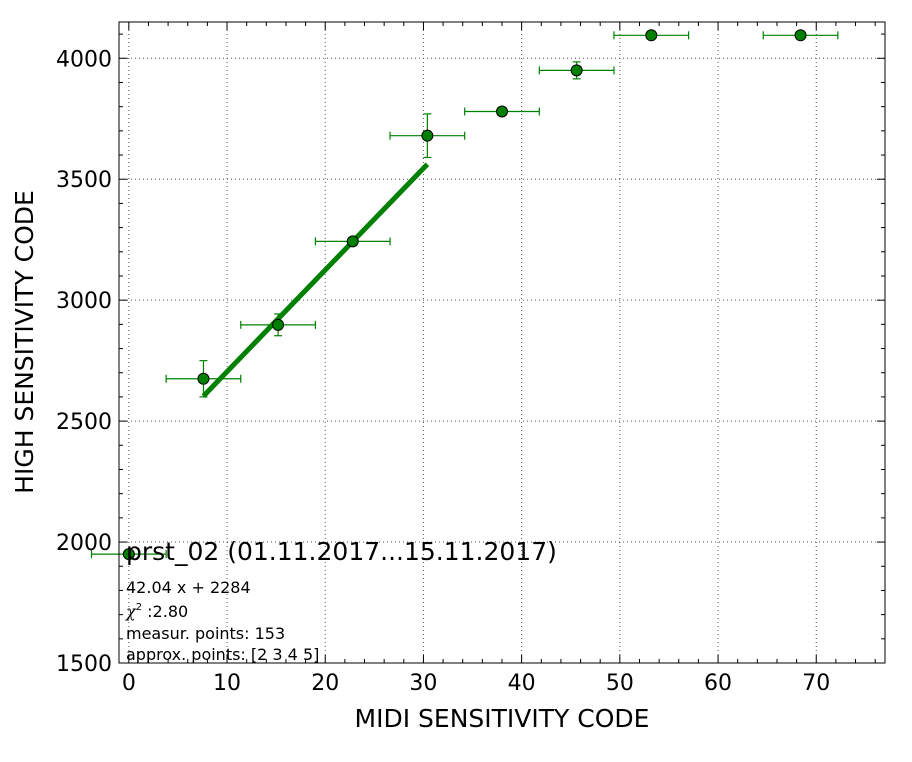  I want to click on chi-exponent: 2, so click(139, 607).